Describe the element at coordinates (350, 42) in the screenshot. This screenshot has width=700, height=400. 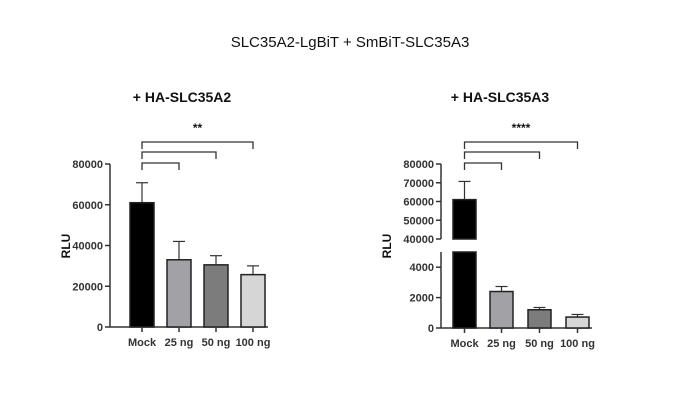
I see `figure-title: SLC35A2-LgBiT + SmBiT-SLC35A3` at that location.